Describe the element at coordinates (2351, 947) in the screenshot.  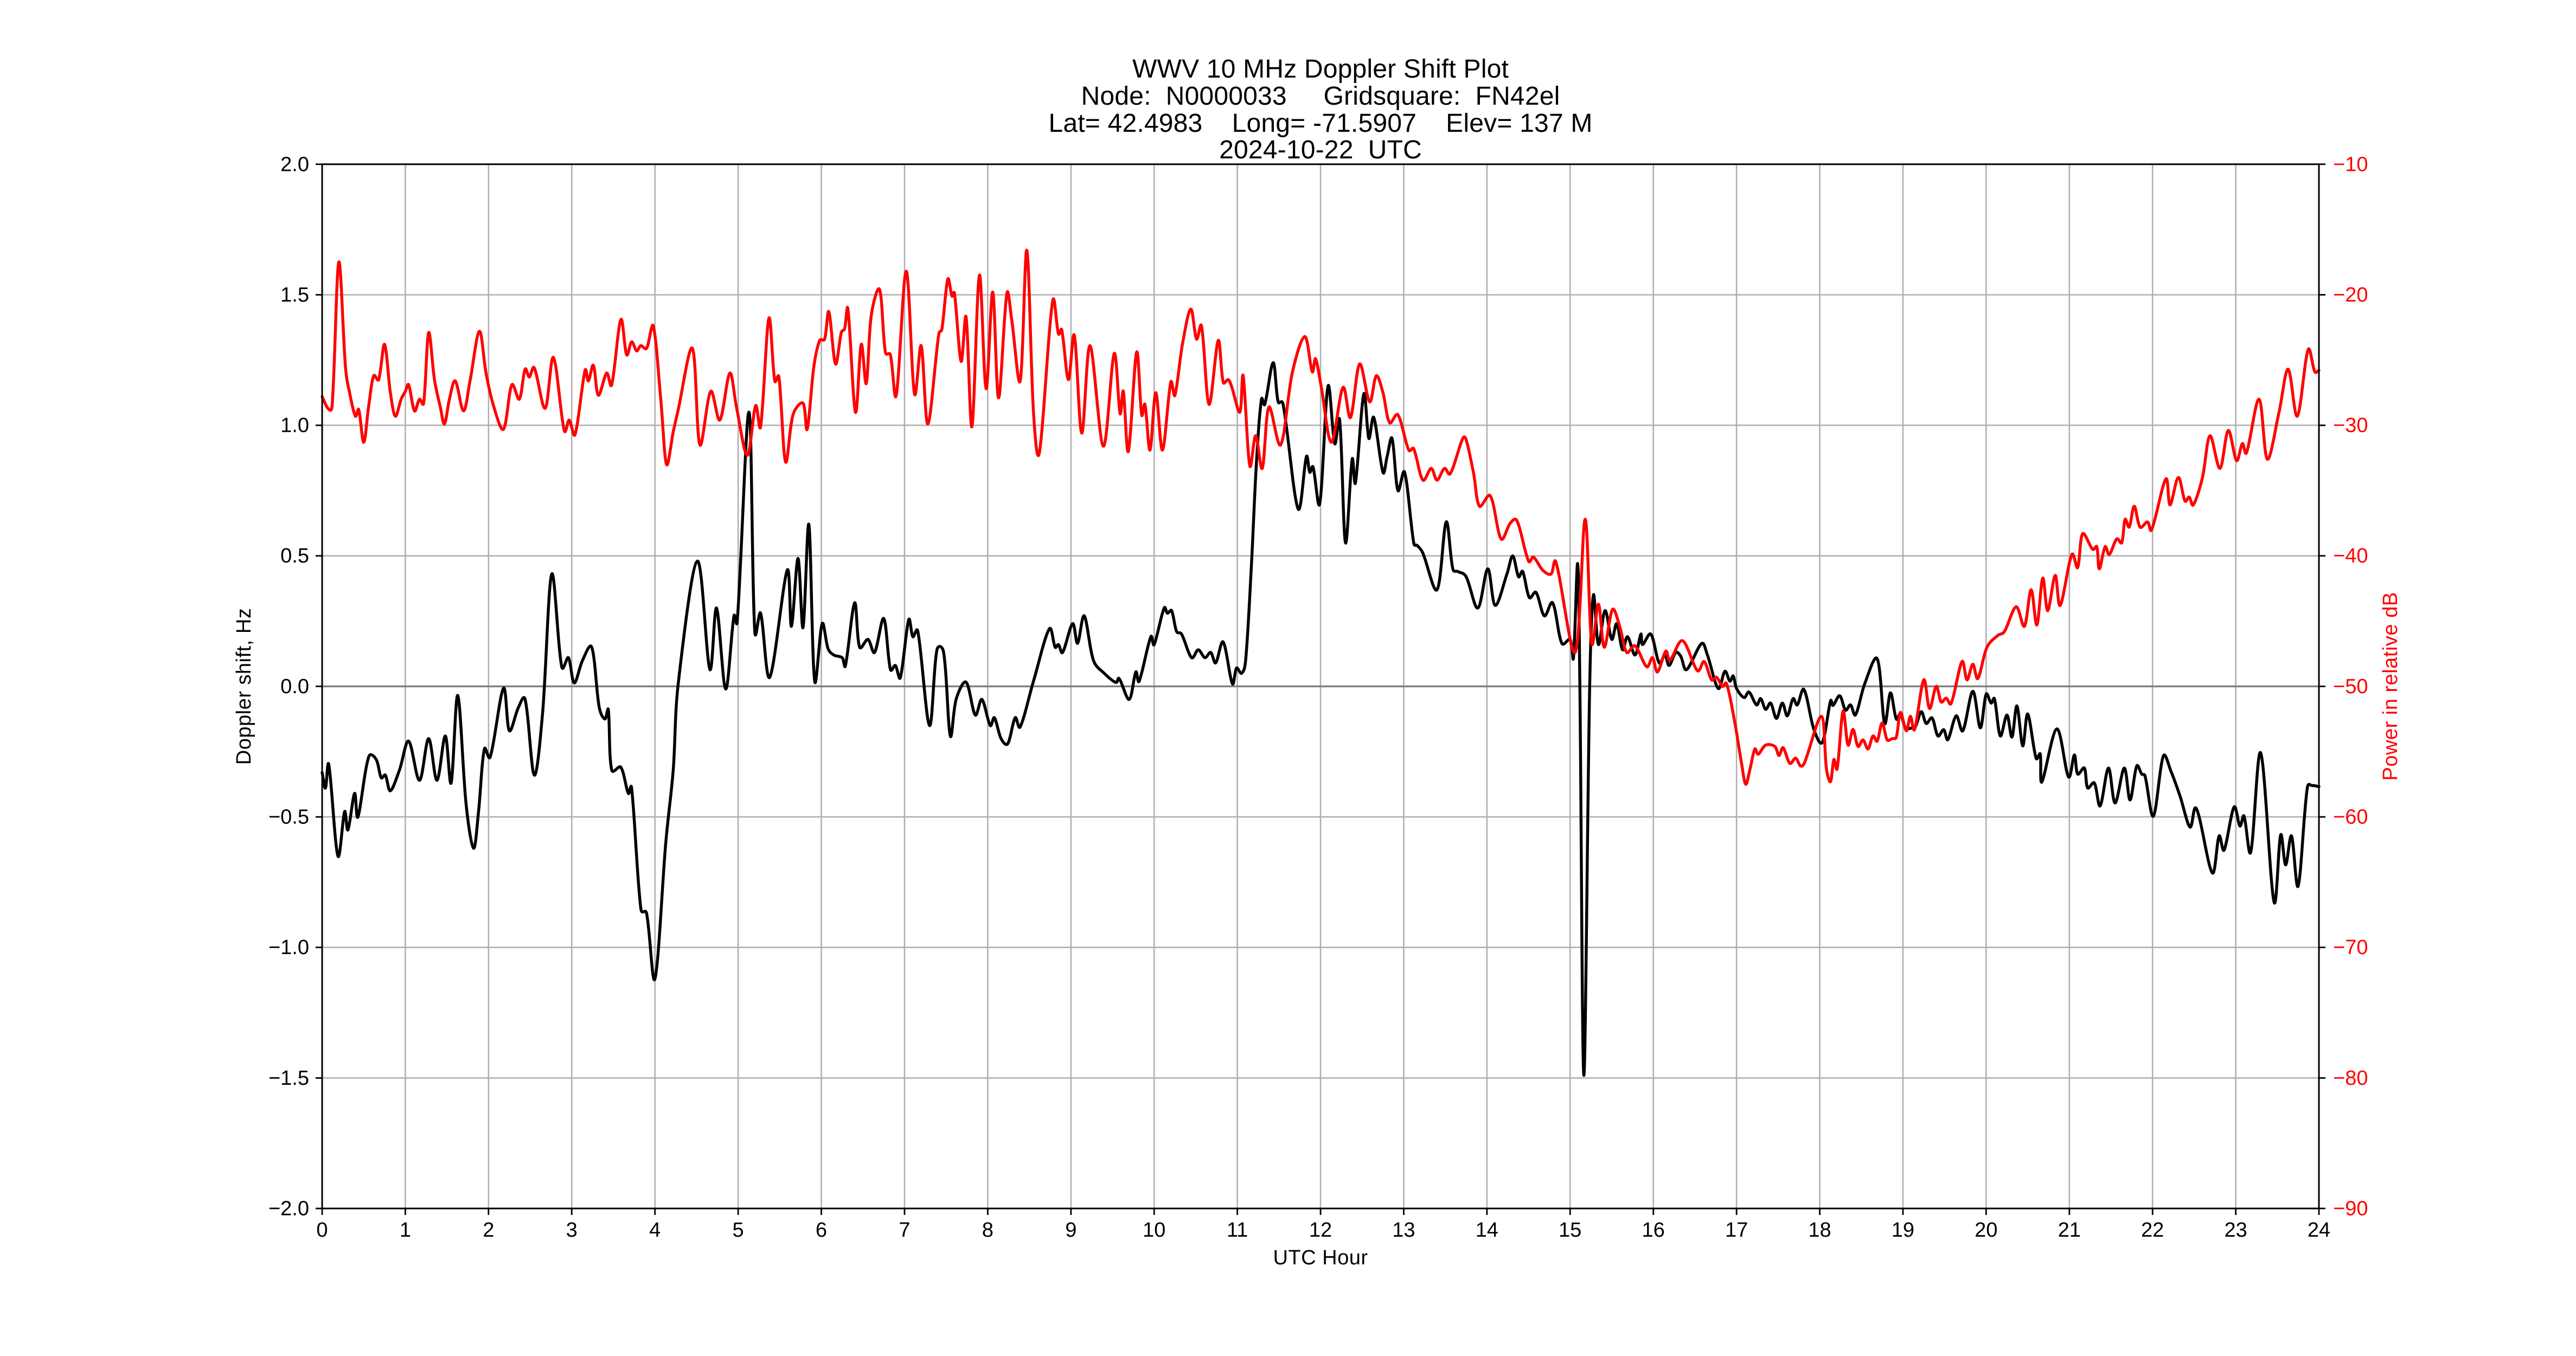
I see `svg-text: −70` at that location.